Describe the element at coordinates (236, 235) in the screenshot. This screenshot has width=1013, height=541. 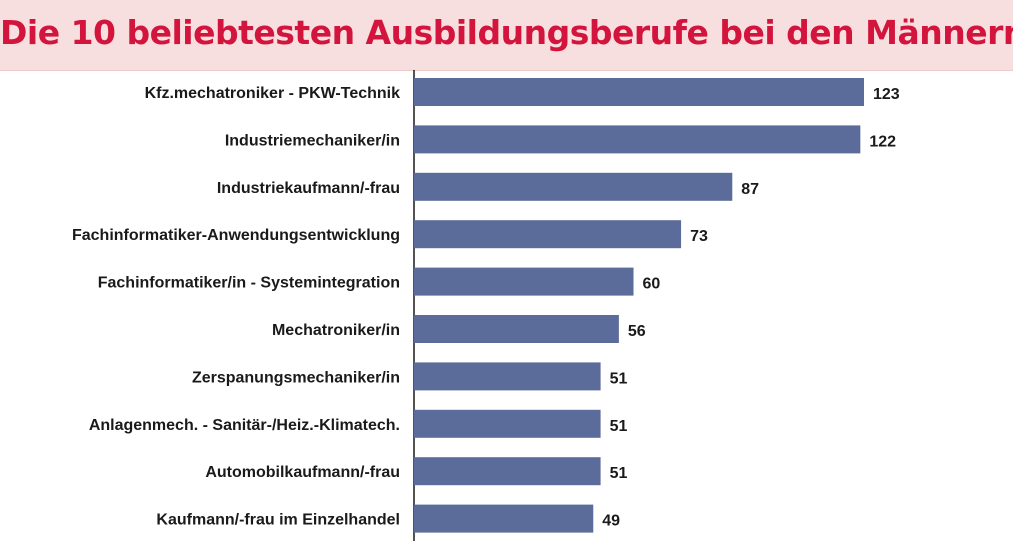
I see `category-label: Fachinformatiker-Anwendungsentwicklung` at that location.